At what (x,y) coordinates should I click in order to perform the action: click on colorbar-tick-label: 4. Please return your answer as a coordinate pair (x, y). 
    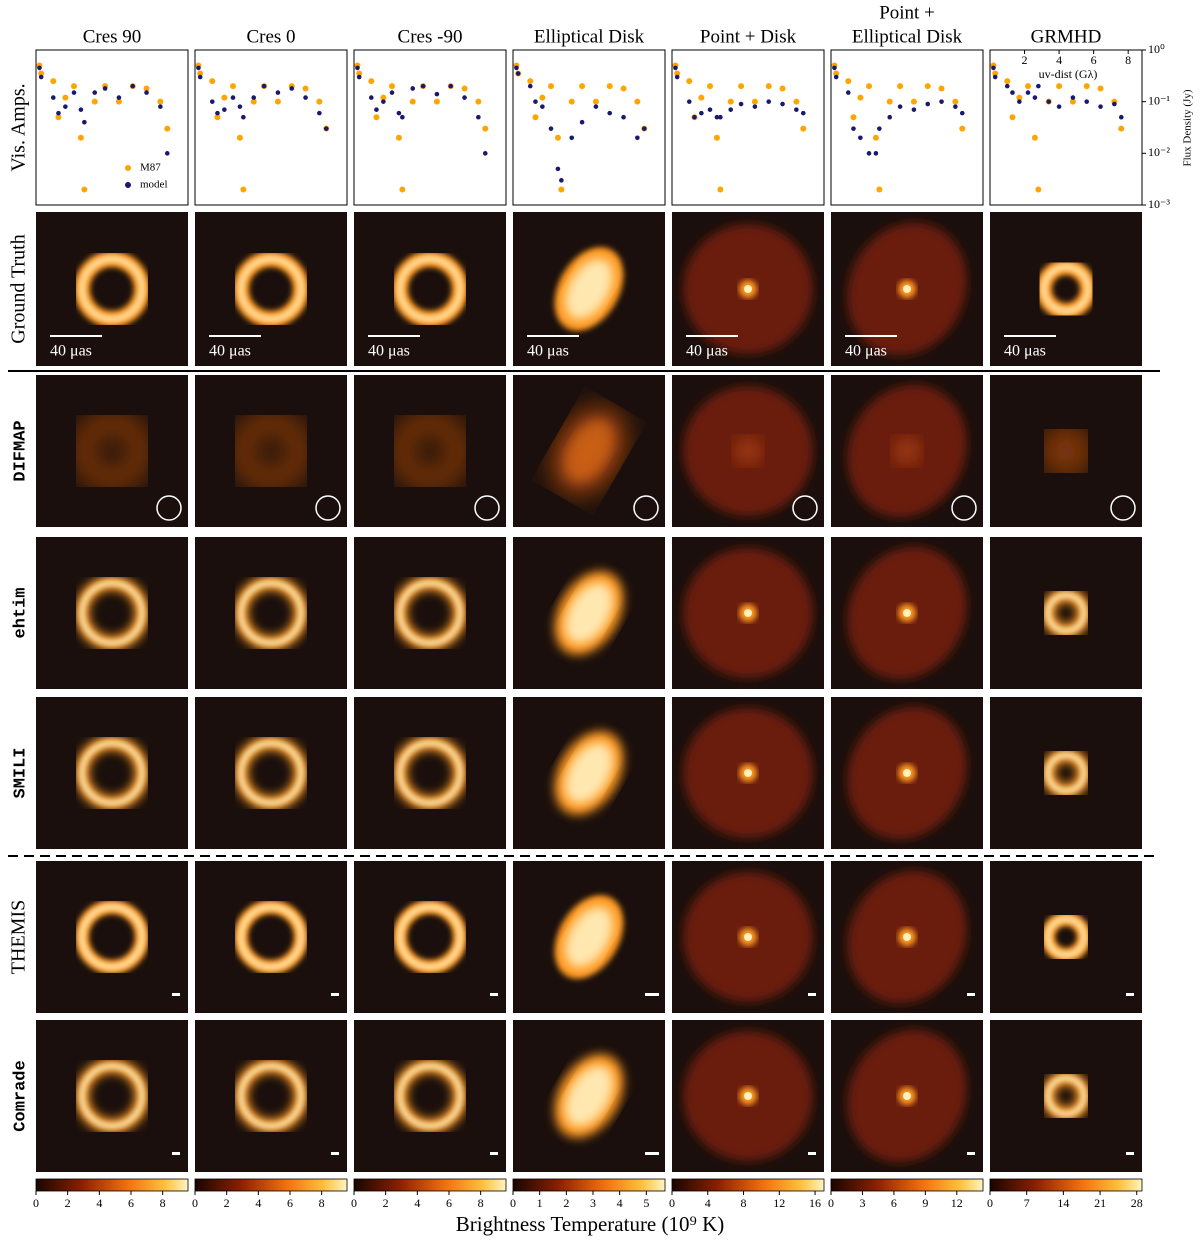
    Looking at the image, I should click on (620, 1203).